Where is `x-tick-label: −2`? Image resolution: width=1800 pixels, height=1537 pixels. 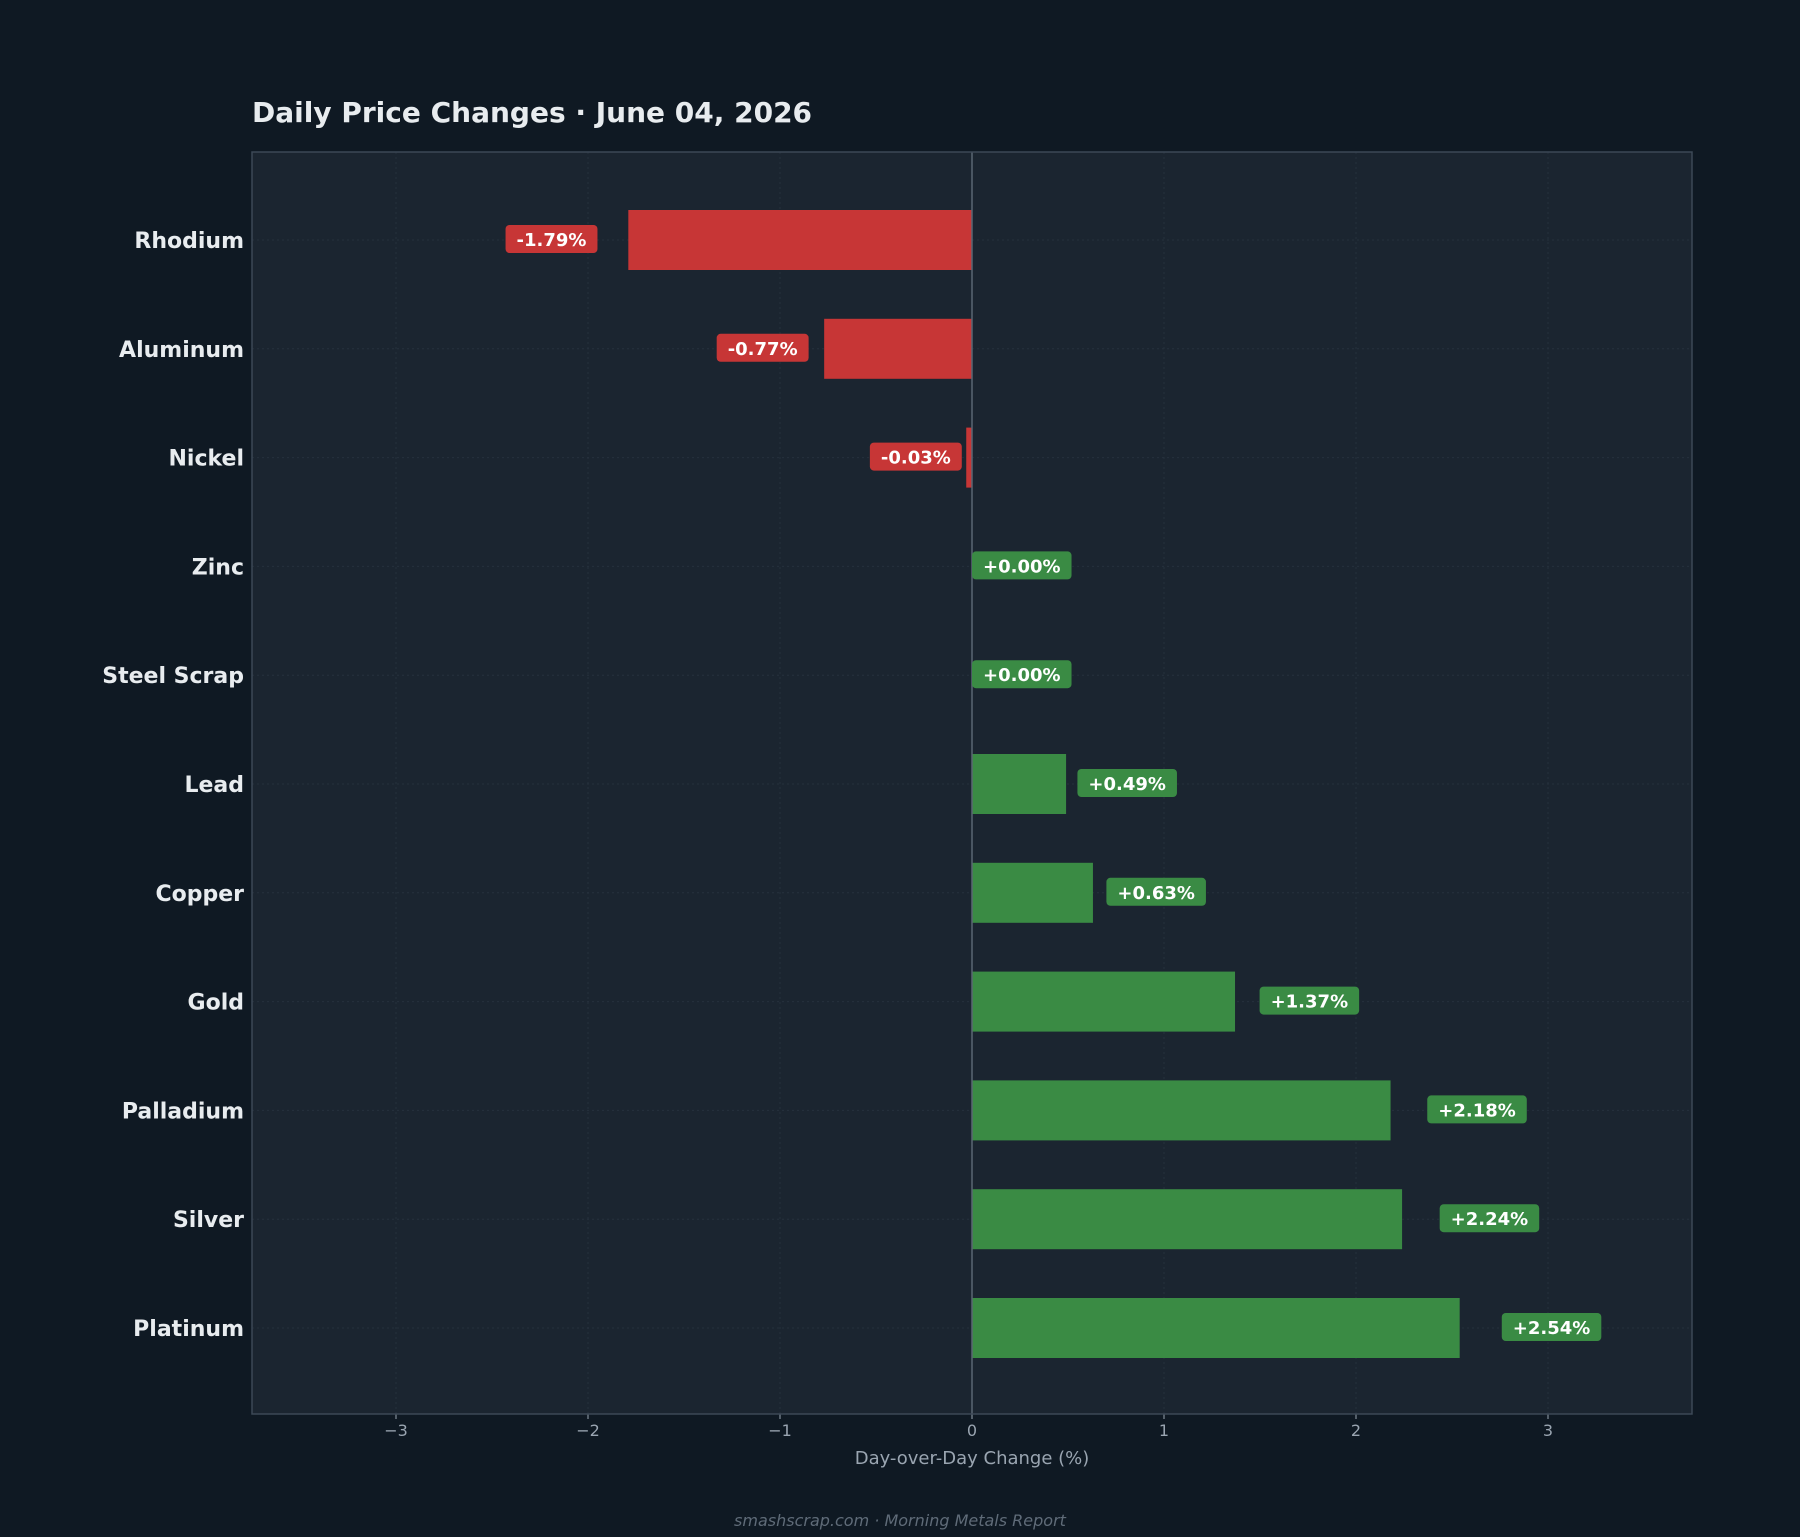
x-tick-label: −2 is located at coordinates (588, 1430).